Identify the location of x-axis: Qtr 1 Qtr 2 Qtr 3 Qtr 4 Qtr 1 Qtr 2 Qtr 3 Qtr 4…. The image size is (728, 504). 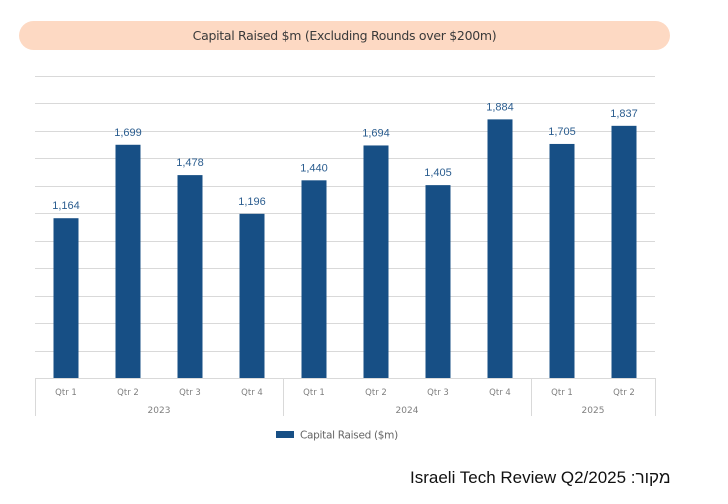
(345, 397).